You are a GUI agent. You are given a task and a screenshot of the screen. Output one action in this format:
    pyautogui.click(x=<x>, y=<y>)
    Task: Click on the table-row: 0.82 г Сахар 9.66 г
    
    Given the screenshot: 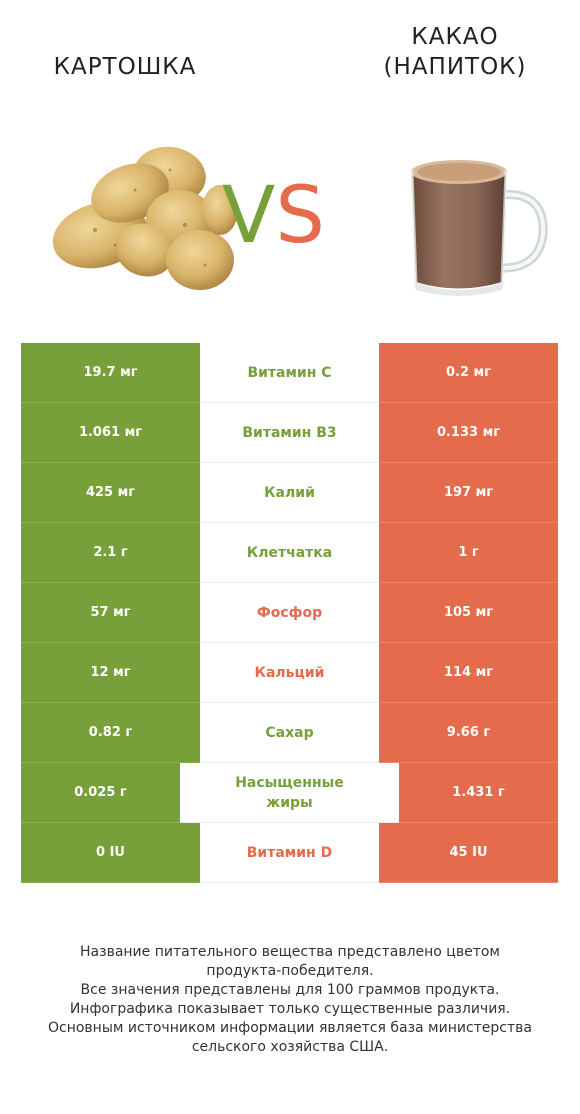 What is the action you would take?
    pyautogui.click(x=289, y=733)
    